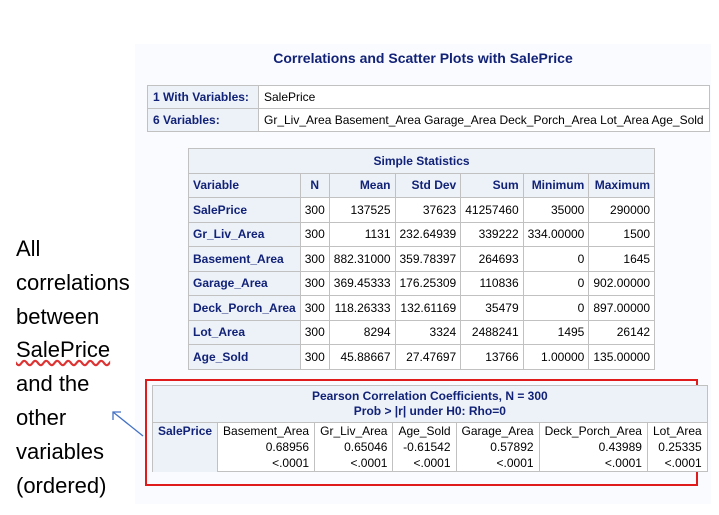  I want to click on table-cell: 45.88667, so click(362, 357).